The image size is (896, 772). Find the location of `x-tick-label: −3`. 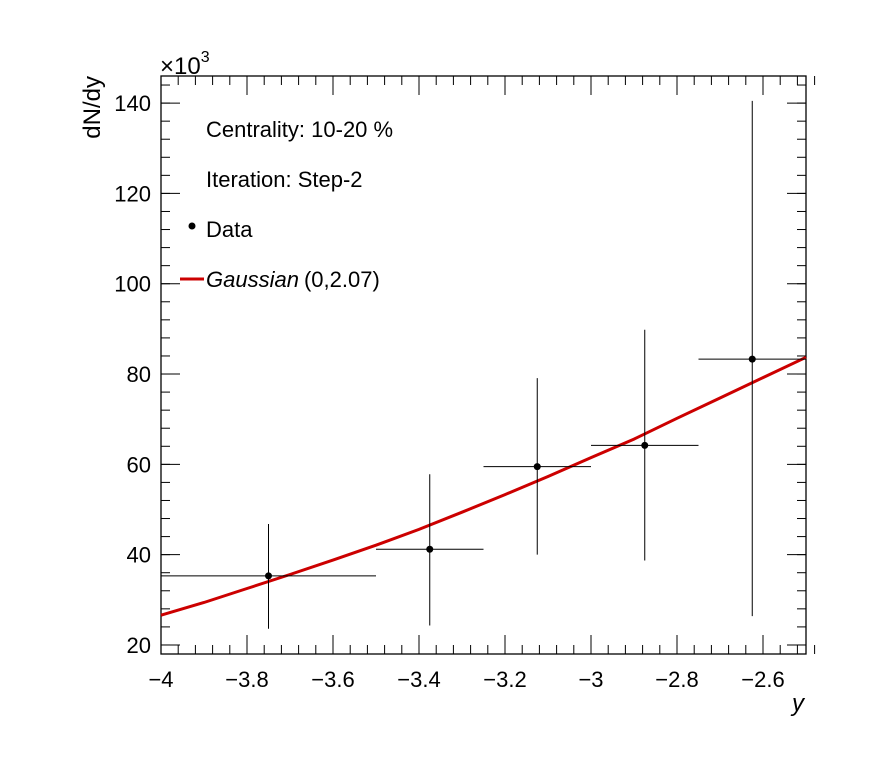

x-tick-label: −3 is located at coordinates (590, 679).